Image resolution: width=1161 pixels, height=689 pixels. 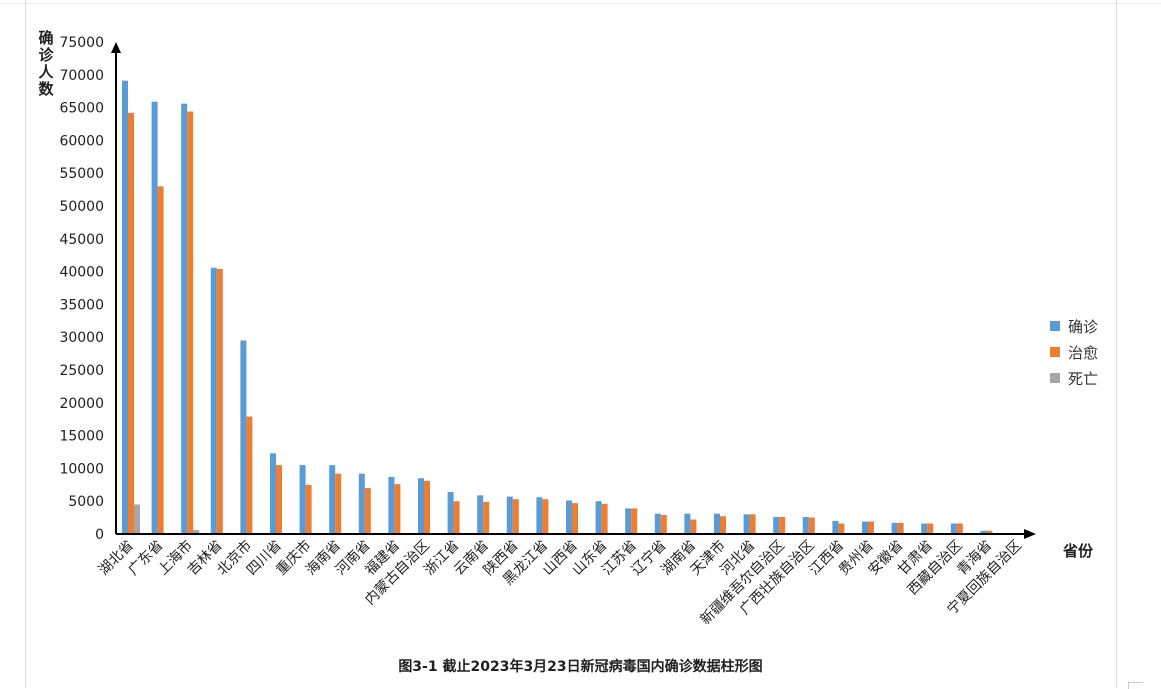 What do you see at coordinates (81, 273) in the screenshot?
I see `y-tick-label: 40000` at bounding box center [81, 273].